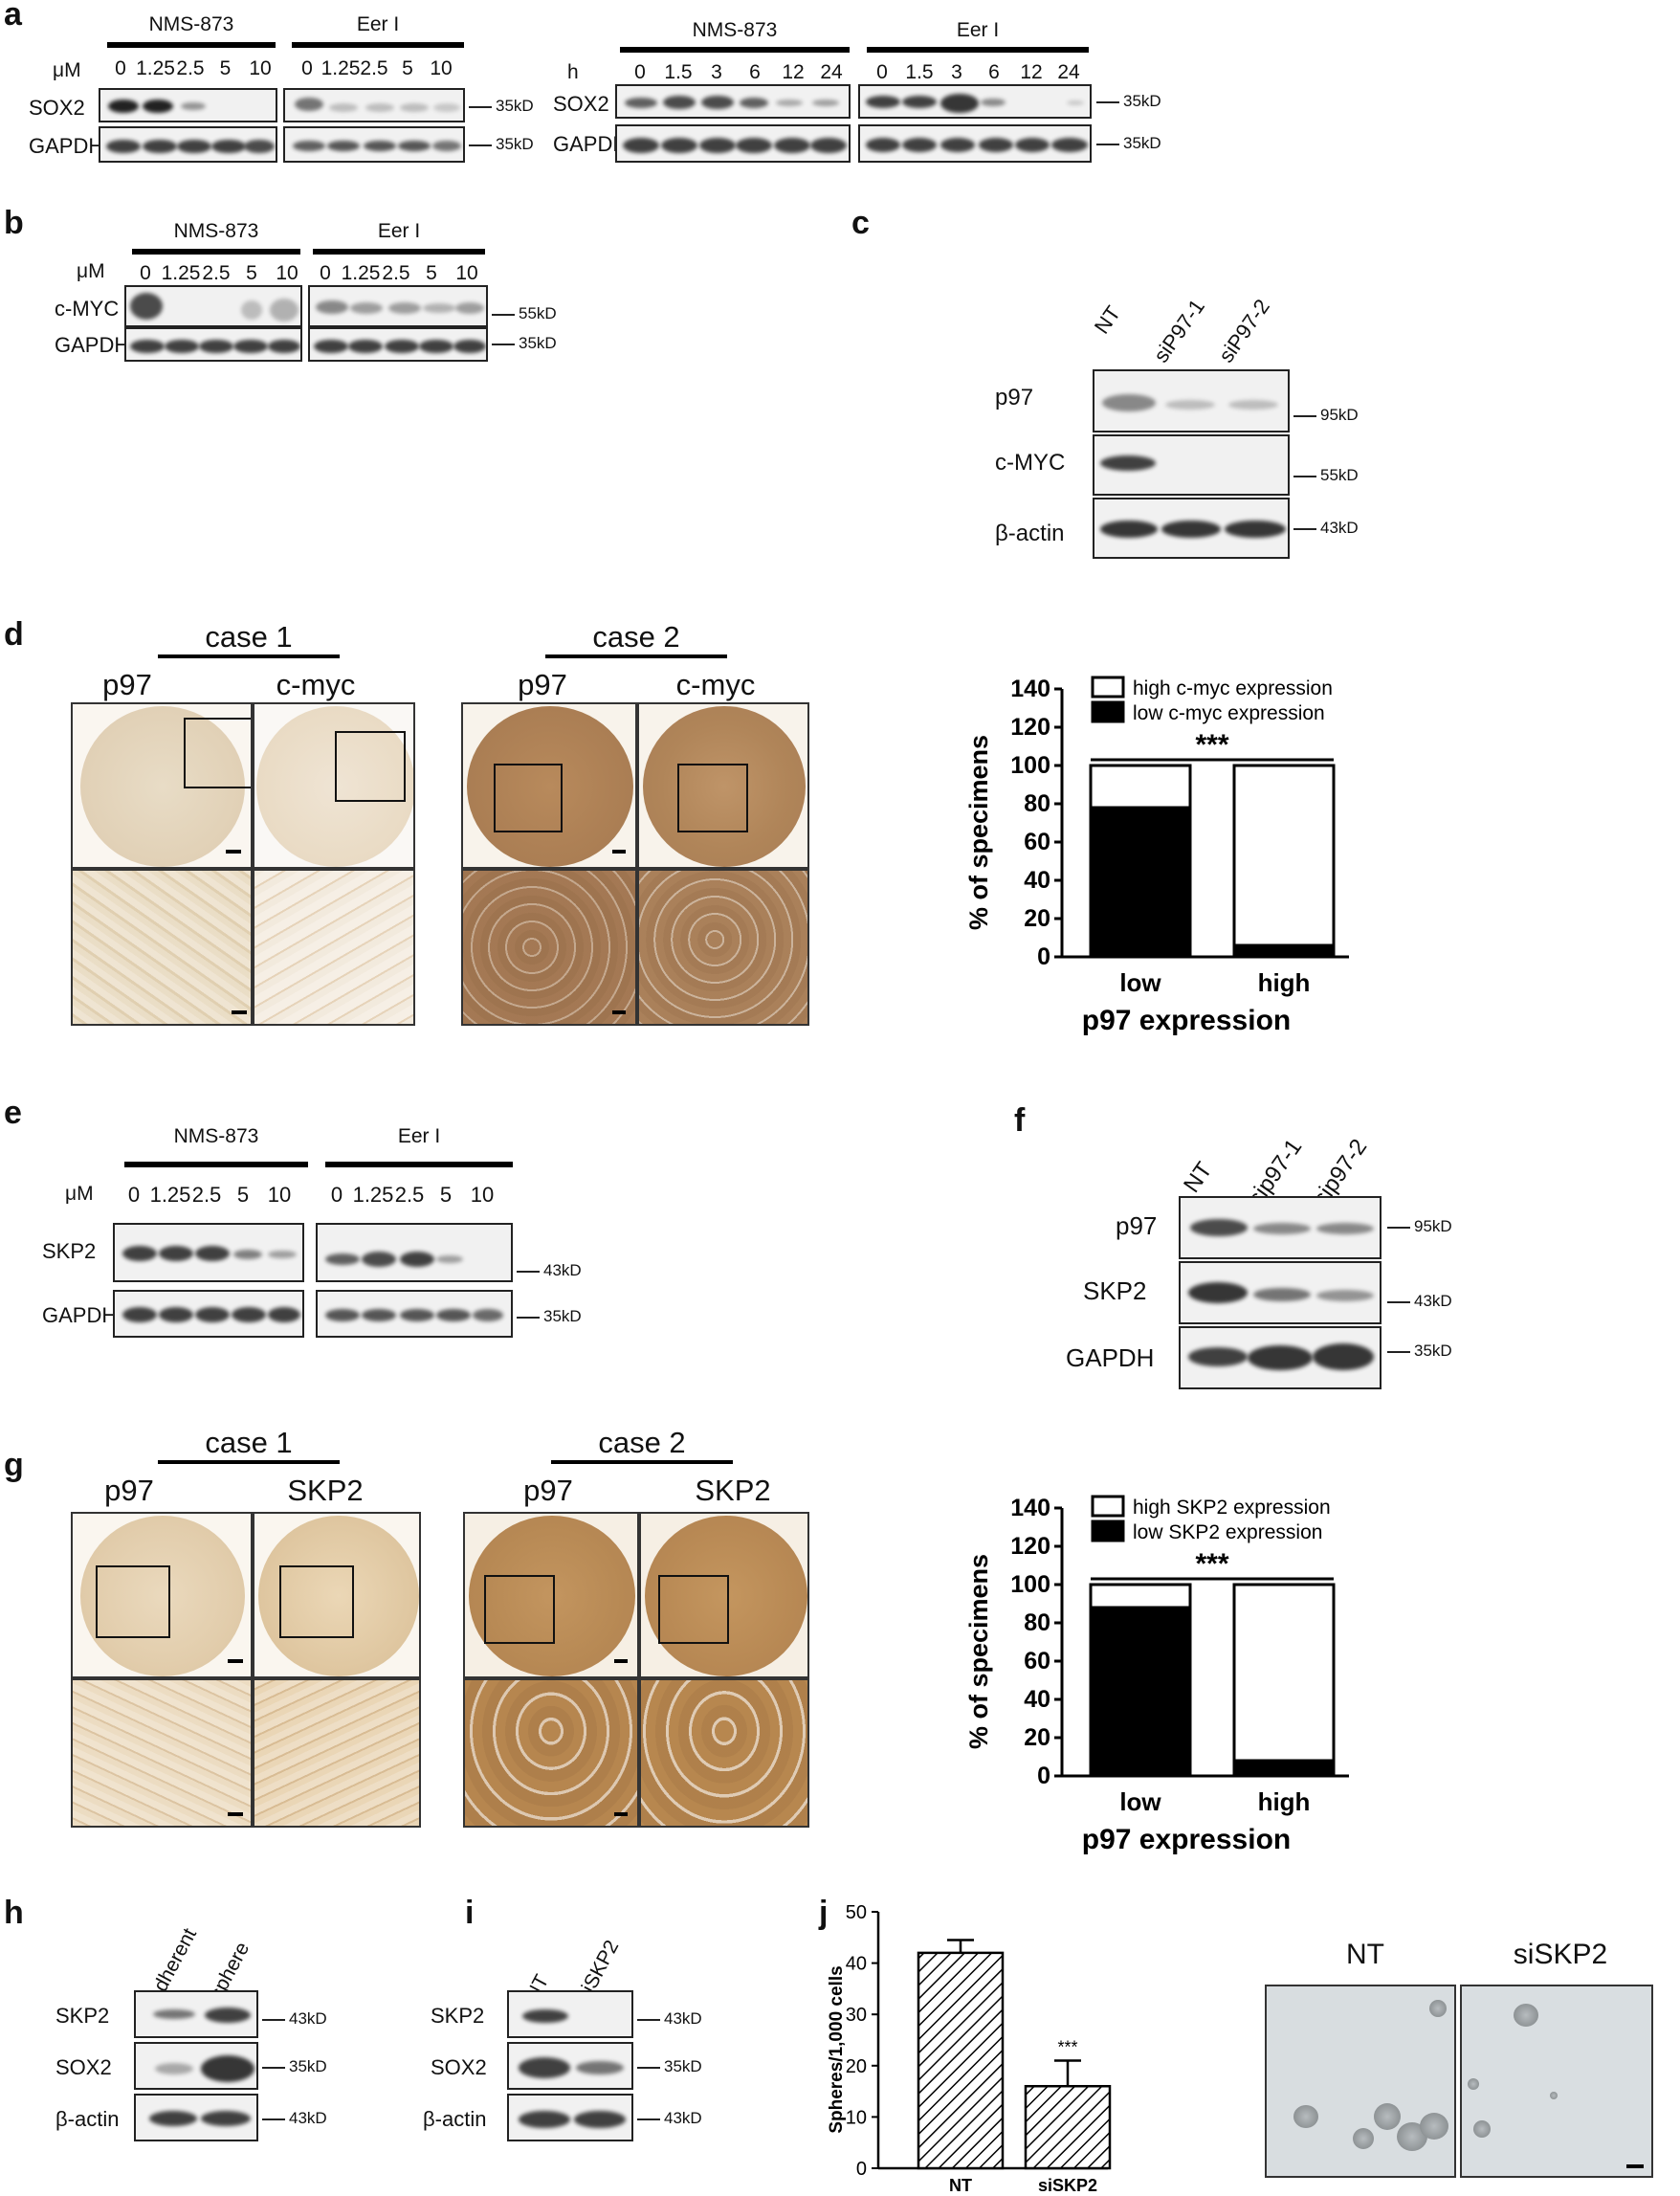 The image size is (1680, 2196). What do you see at coordinates (156, 68) in the screenshot?
I see `a-left-dose-nms-1: 1.25` at bounding box center [156, 68].